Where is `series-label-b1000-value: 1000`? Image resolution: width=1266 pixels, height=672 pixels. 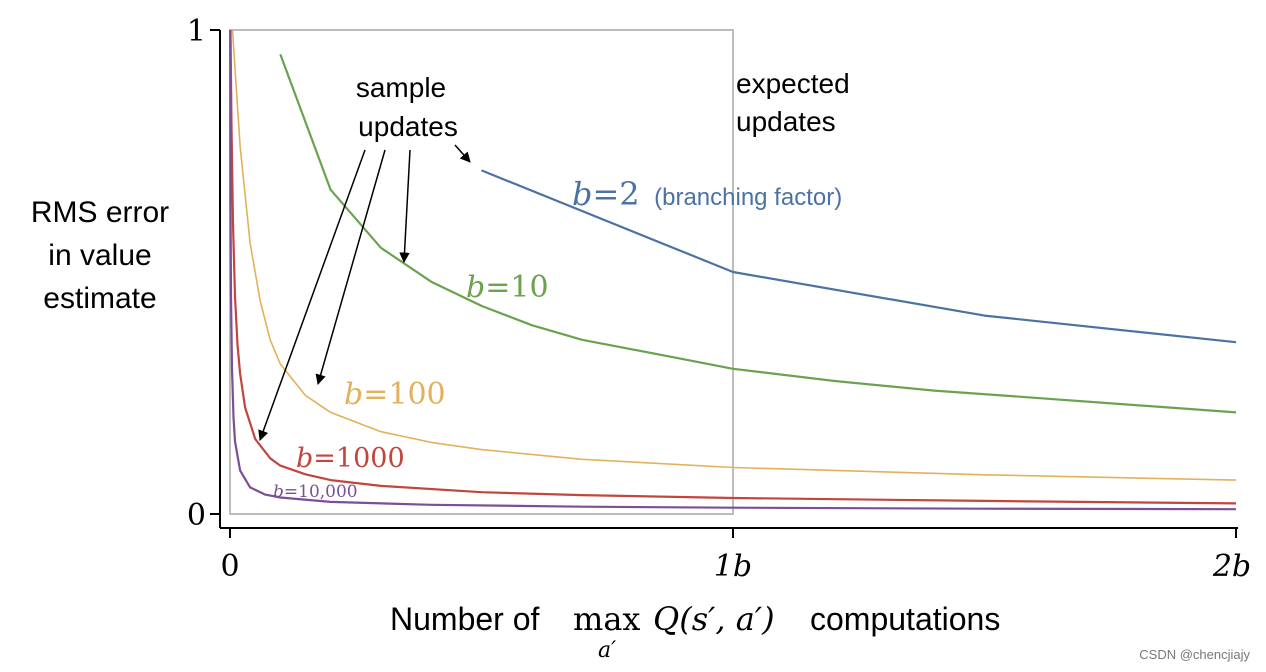
series-label-b1000-value: 1000 is located at coordinates (370, 458).